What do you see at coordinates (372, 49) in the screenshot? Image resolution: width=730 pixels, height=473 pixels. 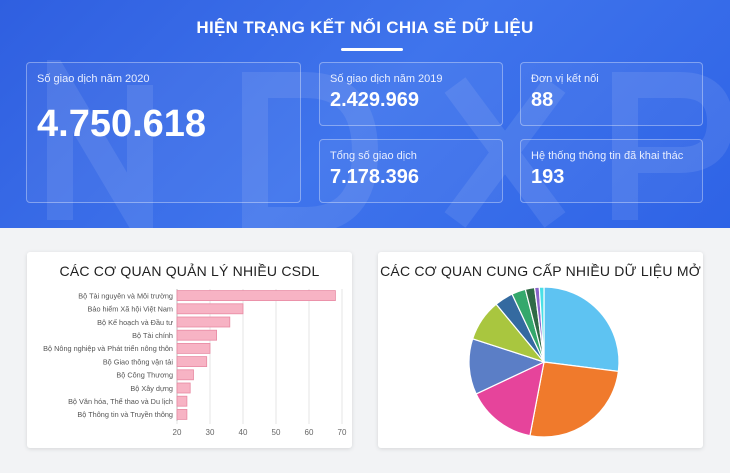 I see `title-underline` at bounding box center [372, 49].